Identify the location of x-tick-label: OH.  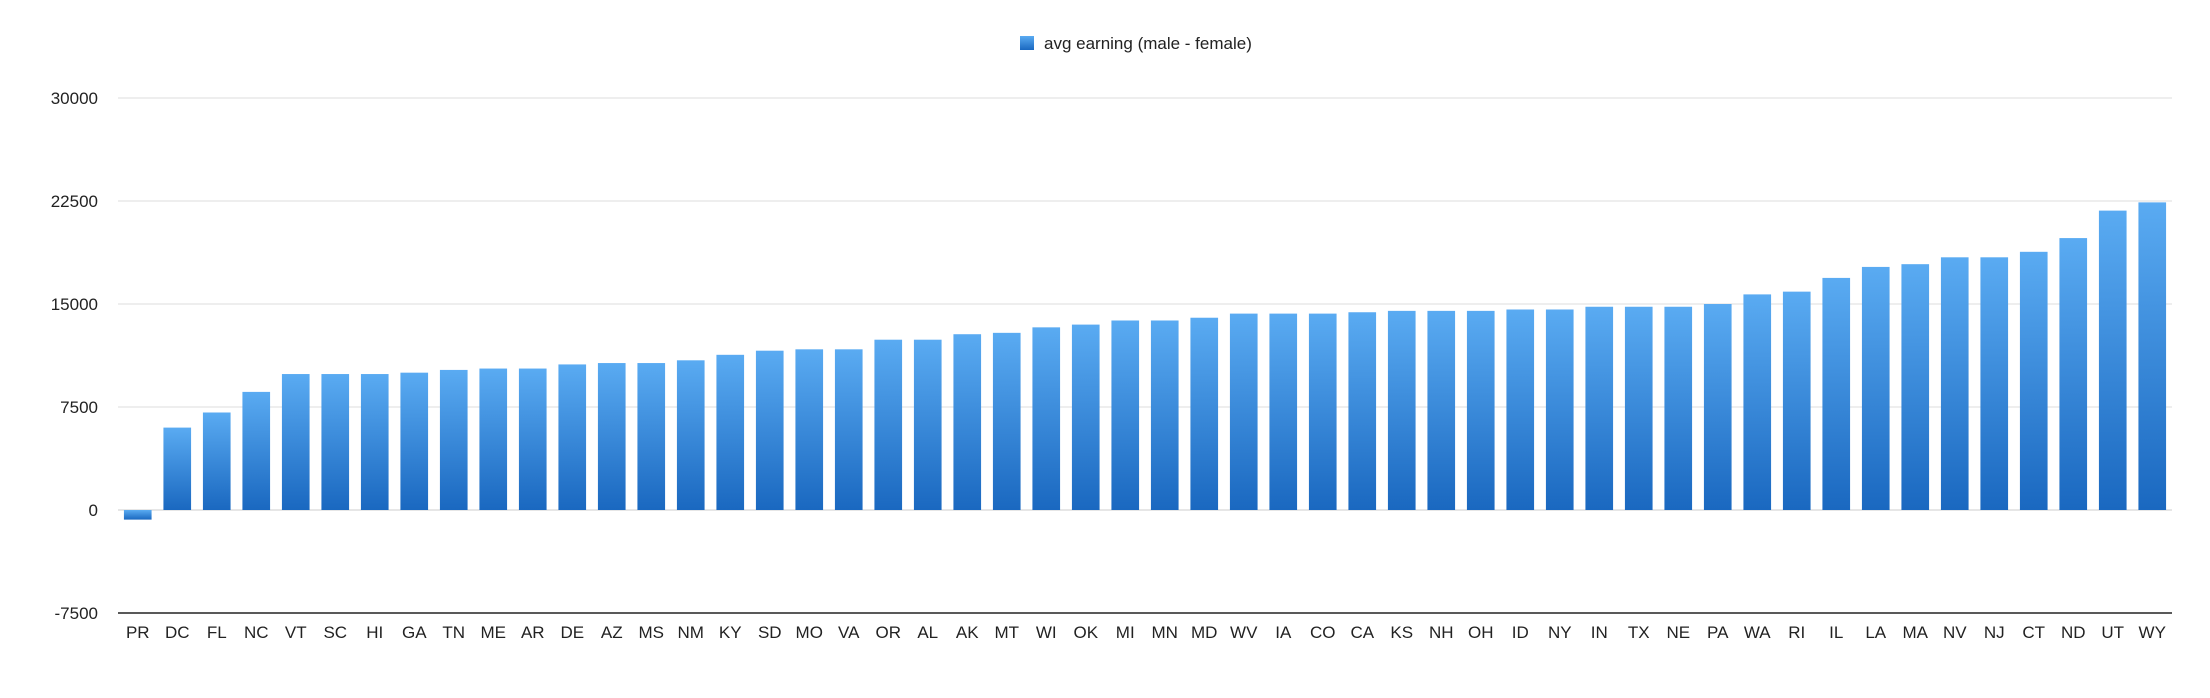
(1481, 632).